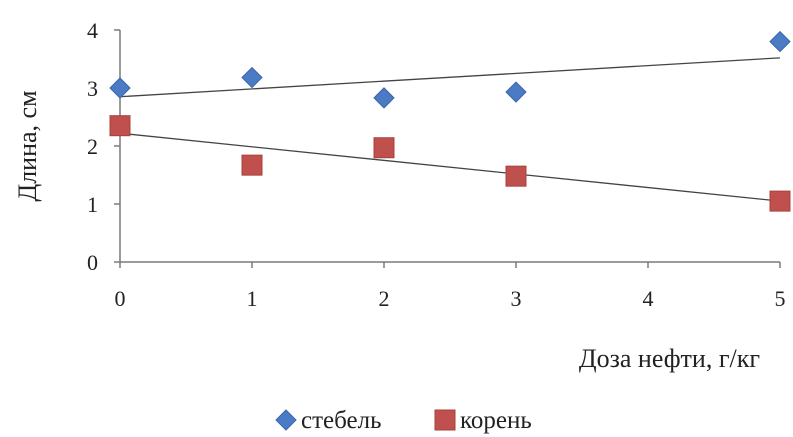  Describe the element at coordinates (496, 420) in the screenshot. I see `legend-label: корень` at that location.